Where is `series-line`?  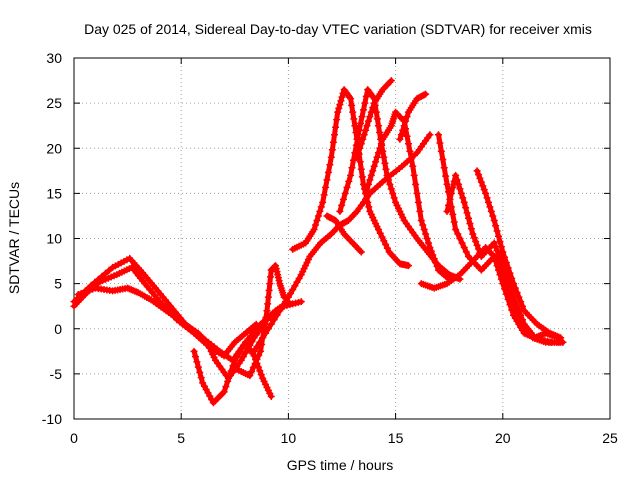
series-line is located at coordinates (342, 243).